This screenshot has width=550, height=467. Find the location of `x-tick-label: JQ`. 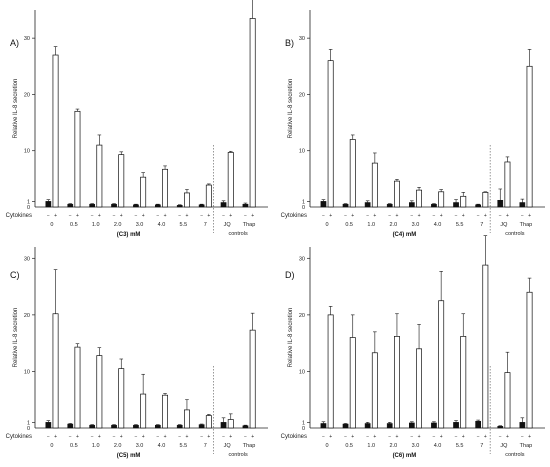

x-tick-label: JQ is located at coordinates (228, 446).